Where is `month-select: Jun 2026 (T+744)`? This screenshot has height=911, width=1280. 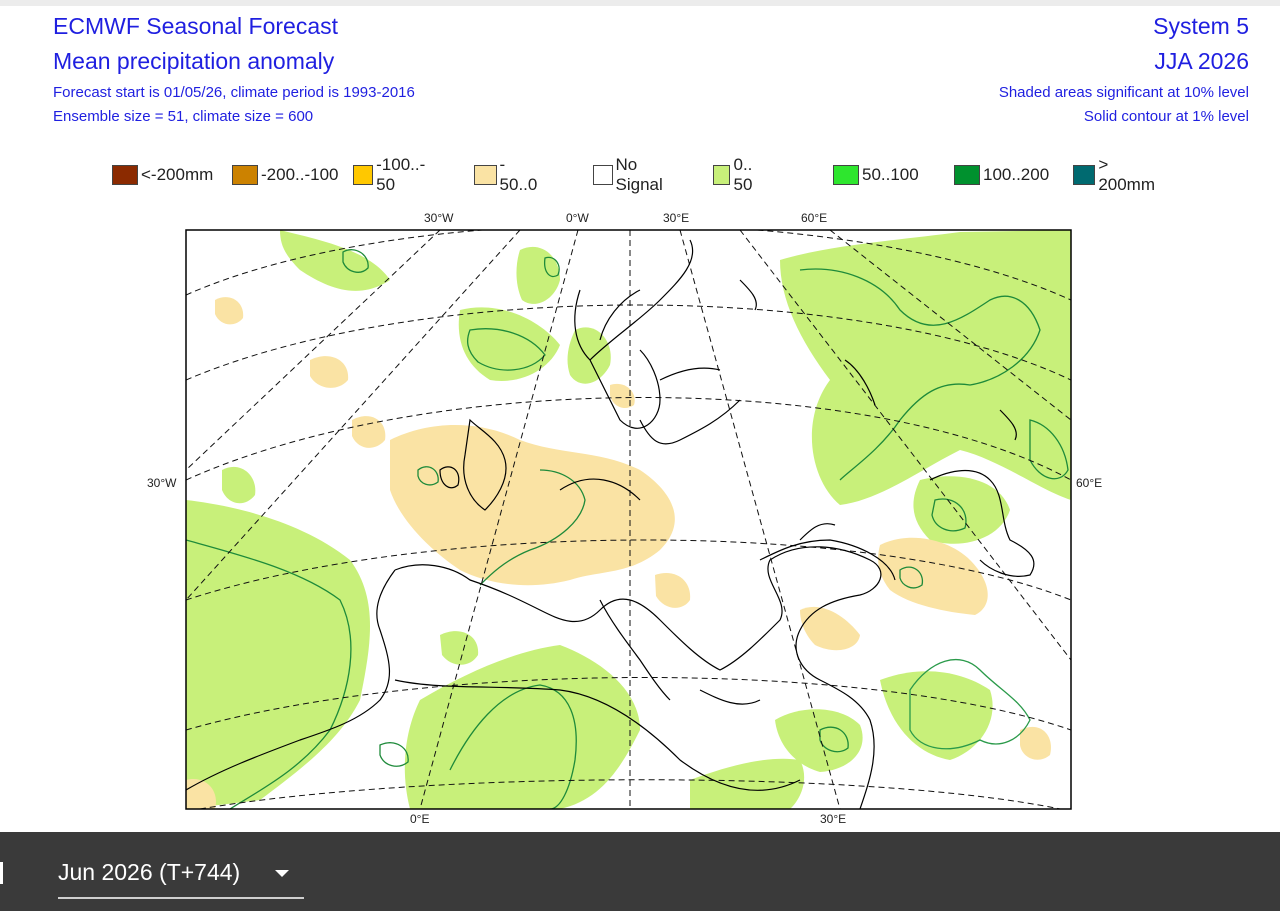
month-select: Jun 2026 (T+744) is located at coordinates (181, 877).